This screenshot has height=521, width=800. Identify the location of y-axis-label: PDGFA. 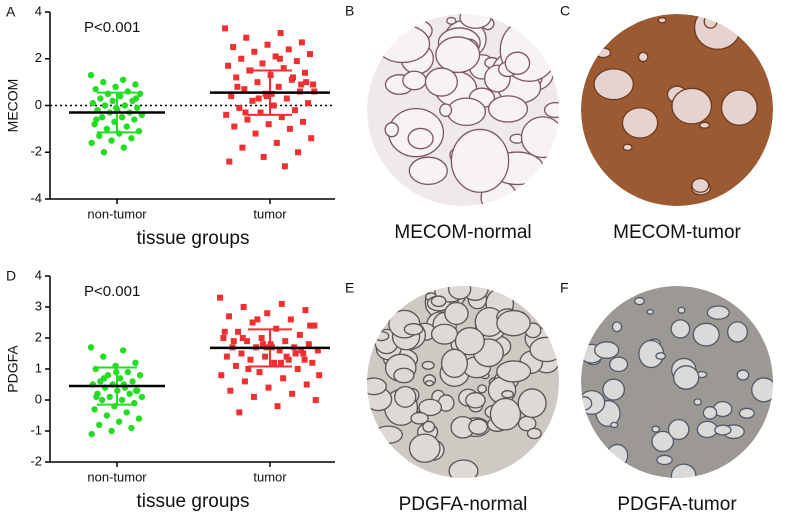
(13, 369).